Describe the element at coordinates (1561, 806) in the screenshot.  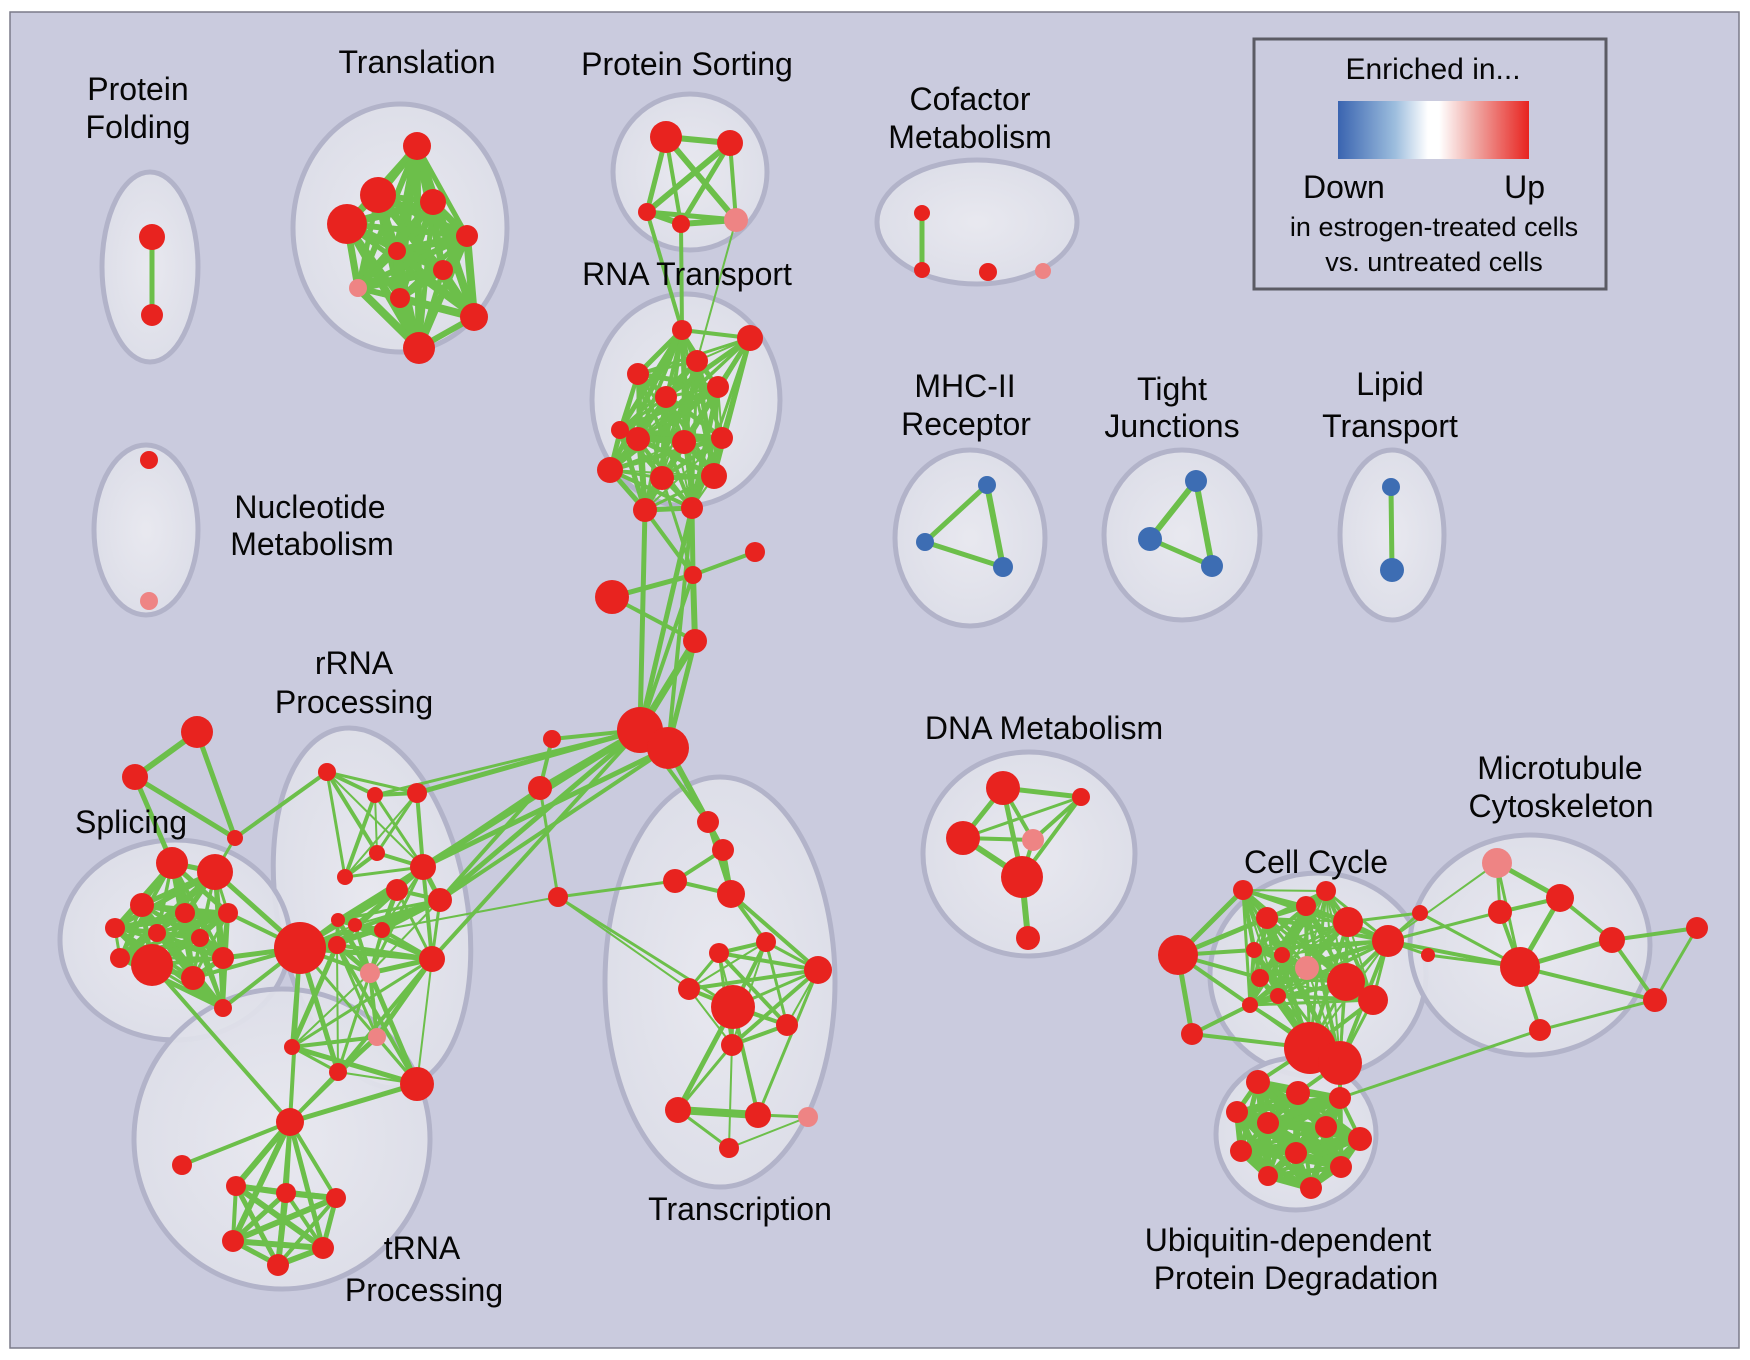
I see `cluster-label-microtubule-cytoskeleton: Cytoskeleton` at that location.